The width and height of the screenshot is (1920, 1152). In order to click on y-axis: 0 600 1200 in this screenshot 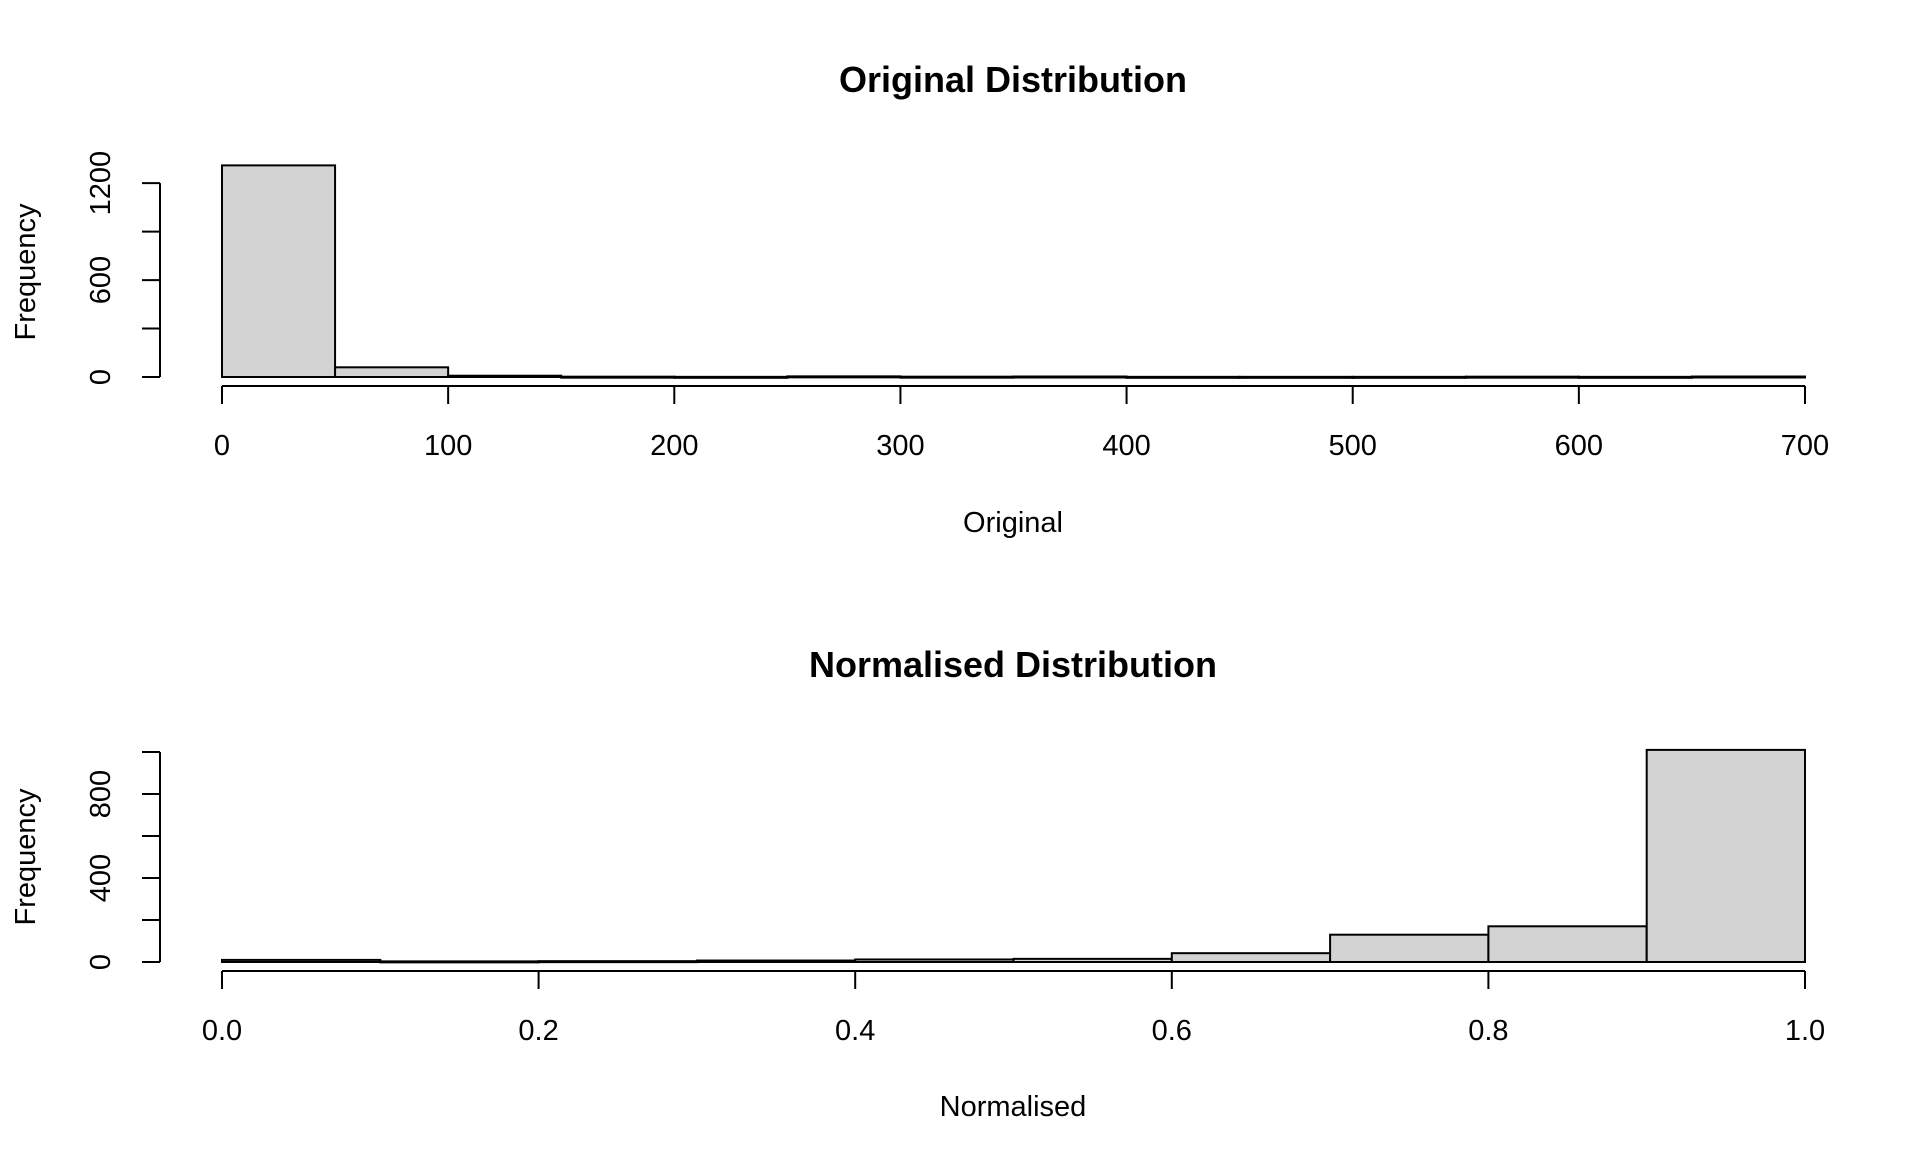, I will do `click(123, 268)`.